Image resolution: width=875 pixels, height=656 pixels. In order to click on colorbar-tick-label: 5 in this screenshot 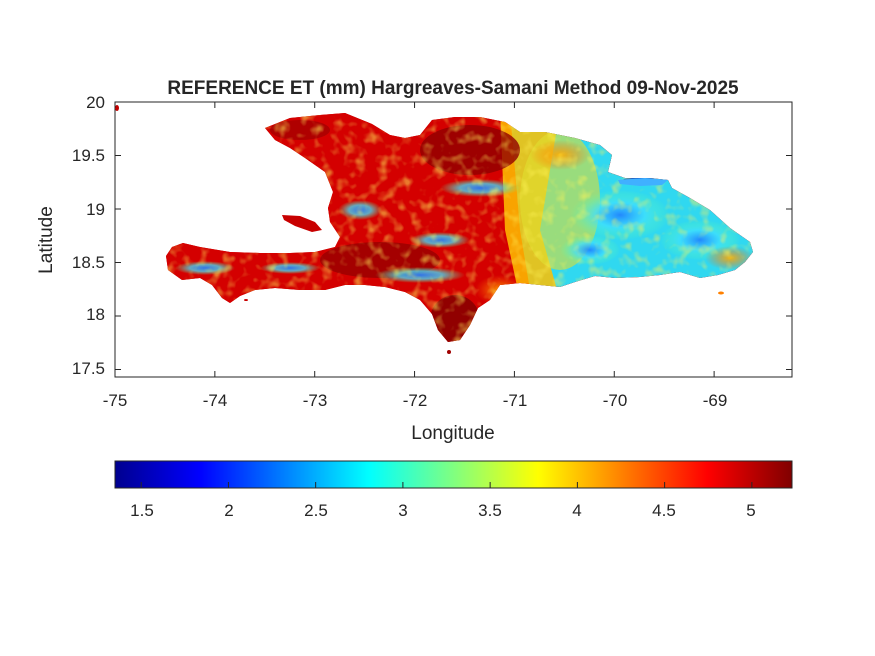, I will do `click(750, 510)`.